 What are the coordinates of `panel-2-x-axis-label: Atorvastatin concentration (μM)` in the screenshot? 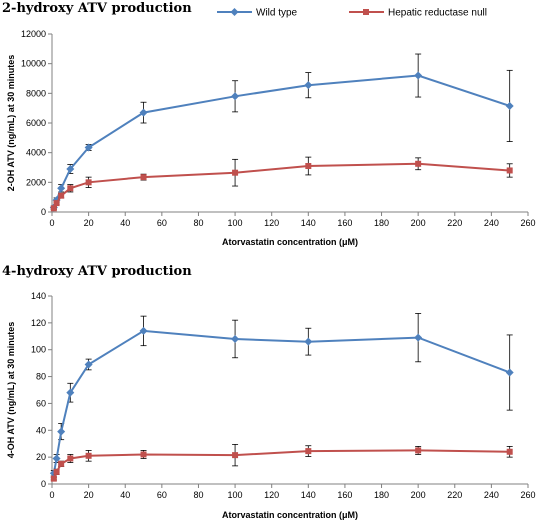 It's located at (290, 515).